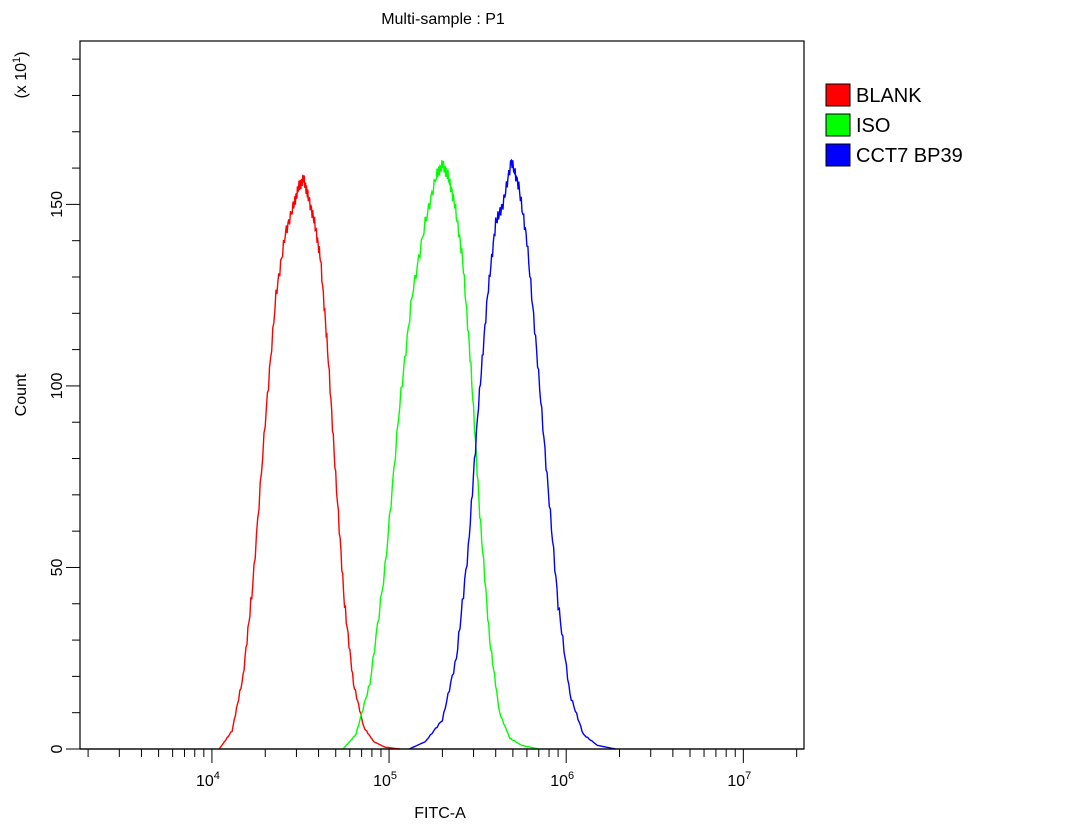  What do you see at coordinates (57, 385) in the screenshot?
I see `y-tick-label: 100` at bounding box center [57, 385].